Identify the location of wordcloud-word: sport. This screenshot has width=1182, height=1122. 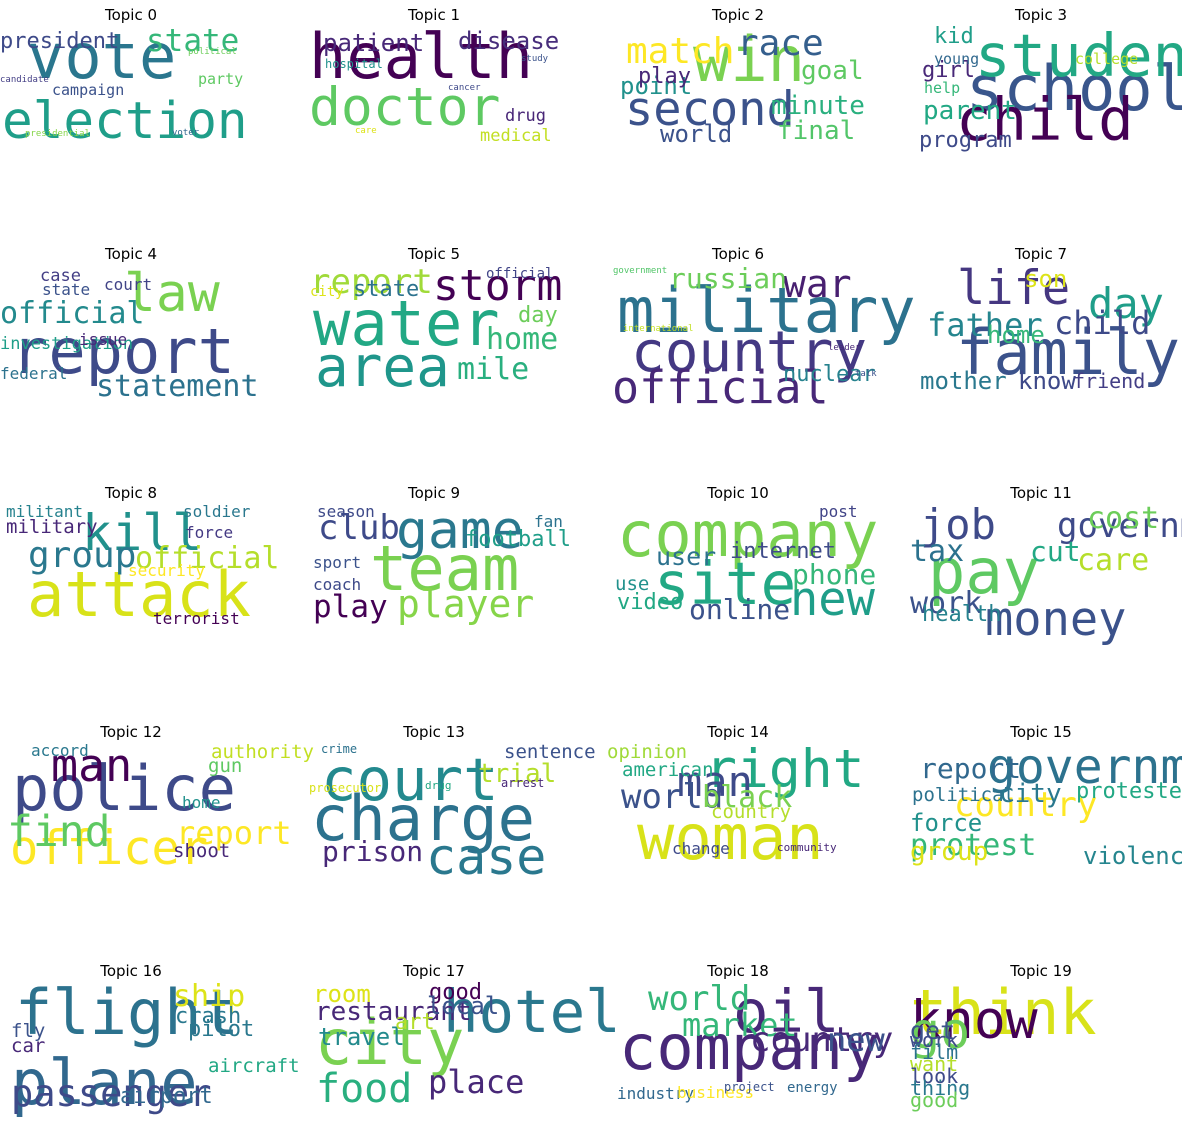
(337, 562).